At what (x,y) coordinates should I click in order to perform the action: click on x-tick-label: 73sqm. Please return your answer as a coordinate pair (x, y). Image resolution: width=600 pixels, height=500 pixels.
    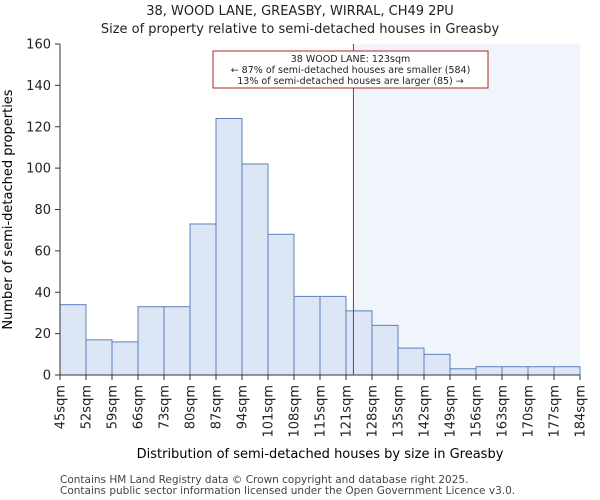
    Looking at the image, I should click on (165, 407).